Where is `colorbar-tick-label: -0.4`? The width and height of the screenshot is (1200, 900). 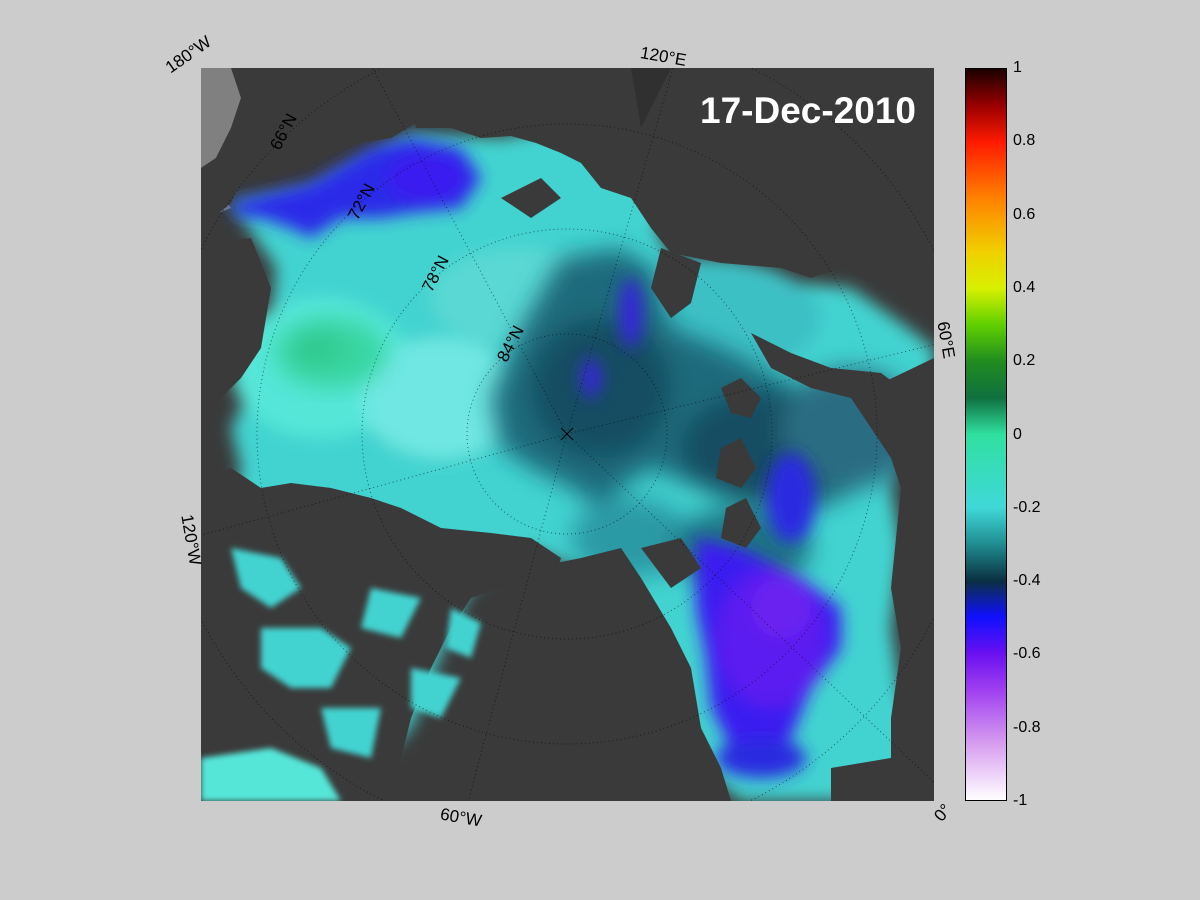
colorbar-tick-label: -0.4 is located at coordinates (1027, 581).